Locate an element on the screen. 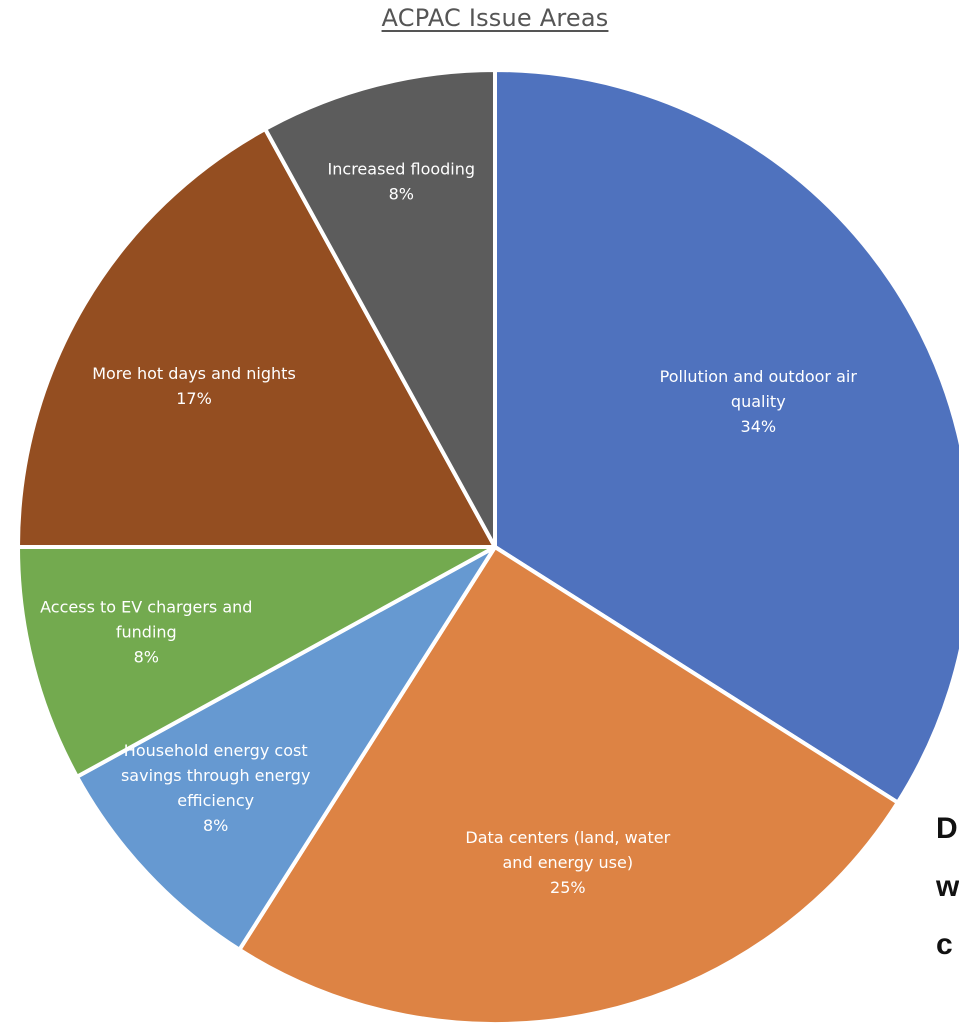  slice-label-line: Access to EV chargers and is located at coordinates (146, 606).